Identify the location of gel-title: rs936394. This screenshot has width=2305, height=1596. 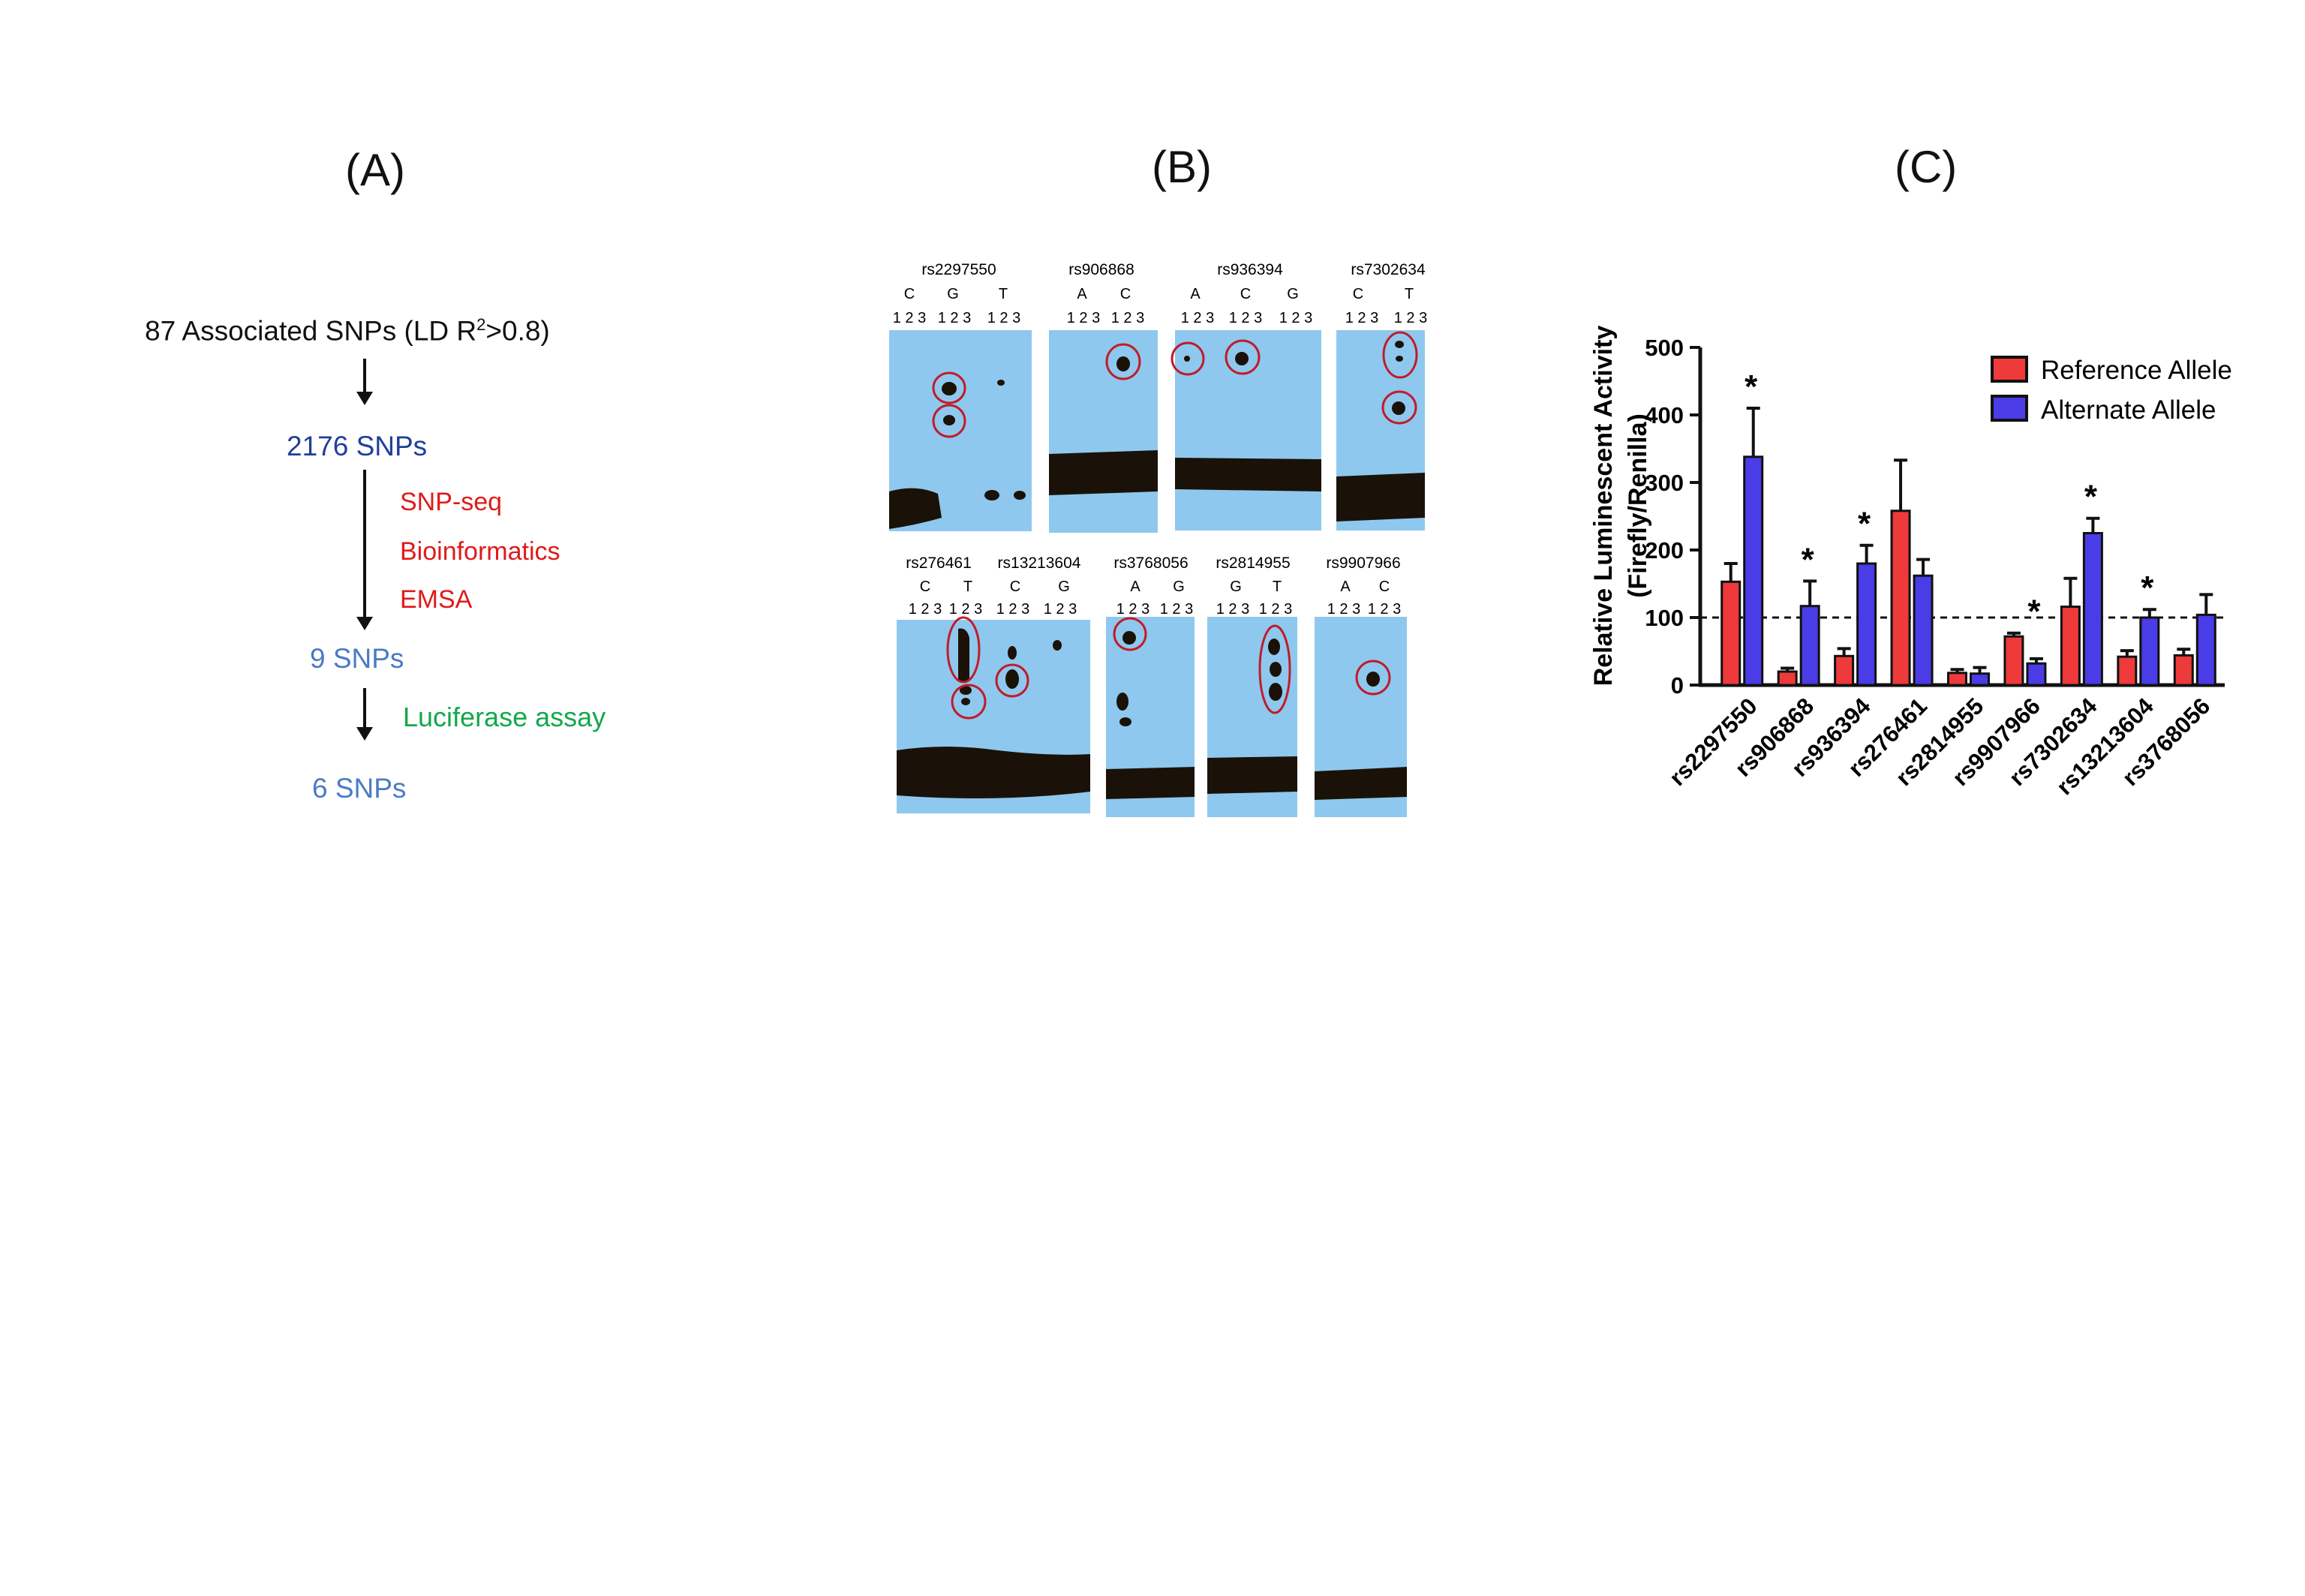
(1250, 269).